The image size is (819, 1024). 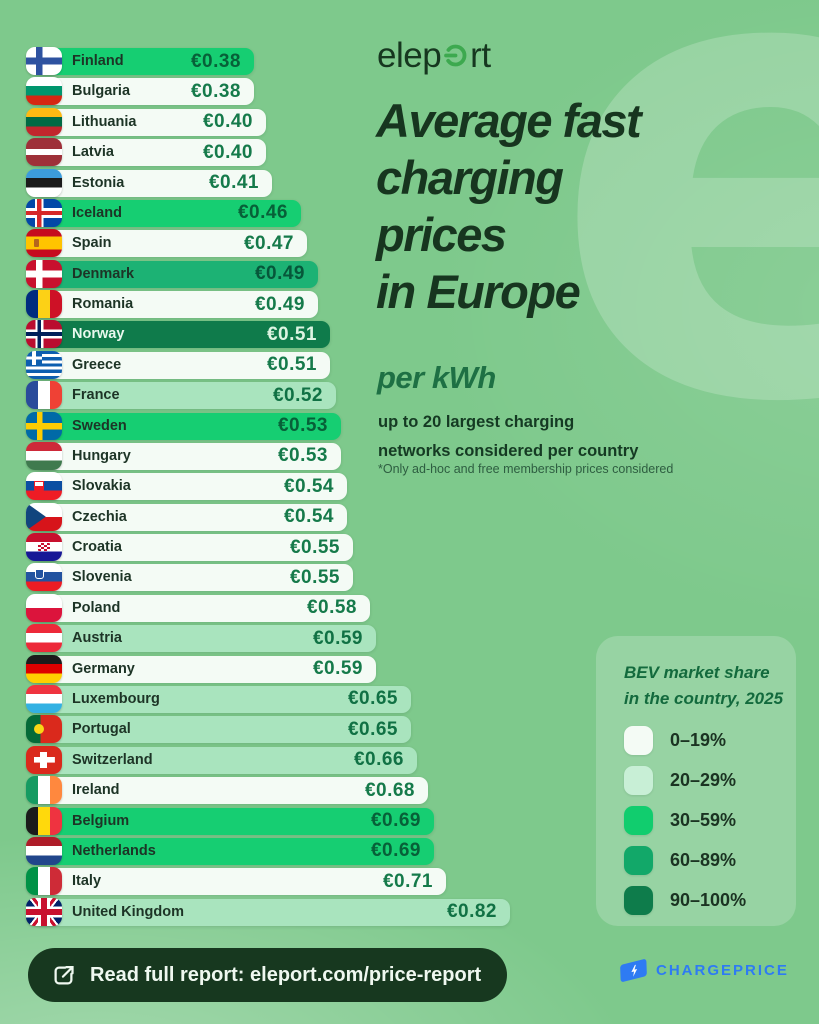 What do you see at coordinates (710, 780) in the screenshot?
I see `legend-item: 20–29%` at bounding box center [710, 780].